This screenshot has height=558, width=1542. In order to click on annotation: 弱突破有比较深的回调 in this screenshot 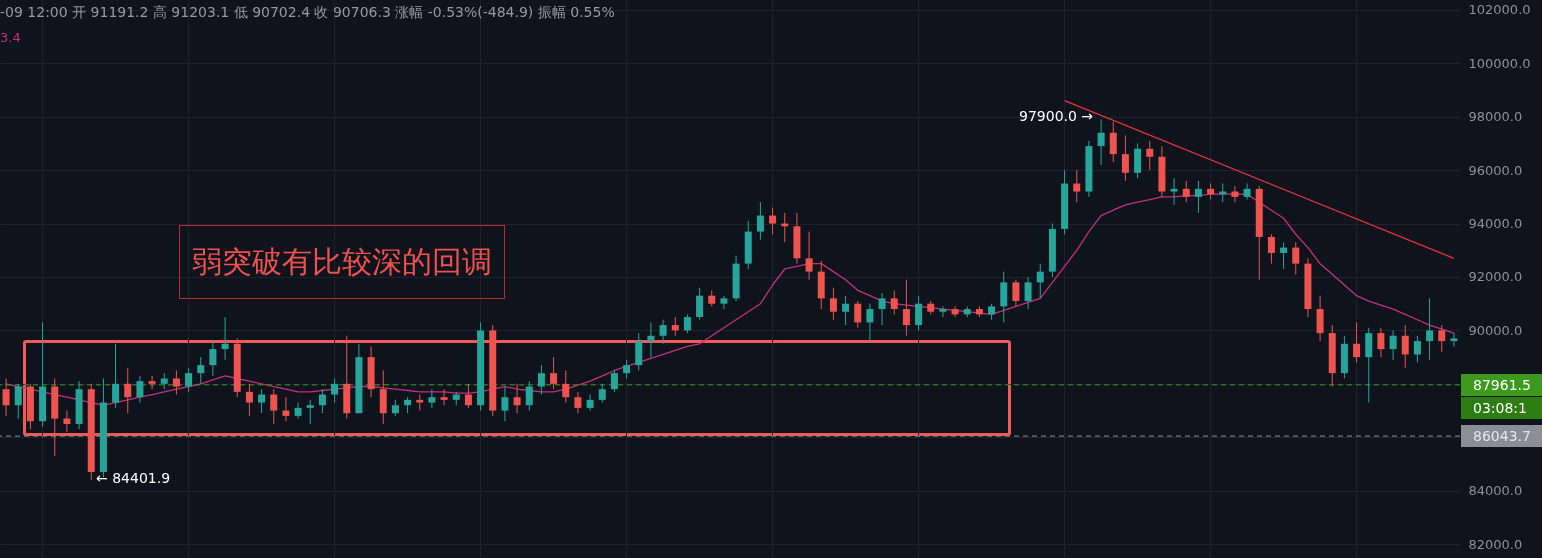, I will do `click(342, 262)`.